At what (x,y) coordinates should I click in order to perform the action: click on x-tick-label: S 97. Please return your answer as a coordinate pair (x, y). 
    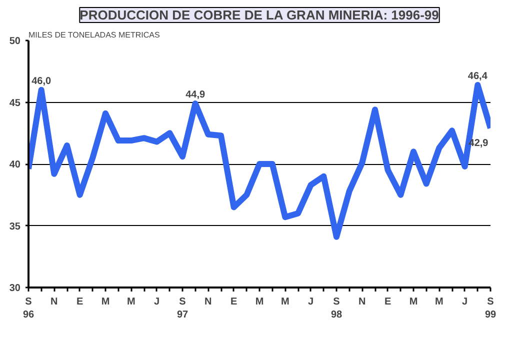
    Looking at the image, I should click on (182, 308).